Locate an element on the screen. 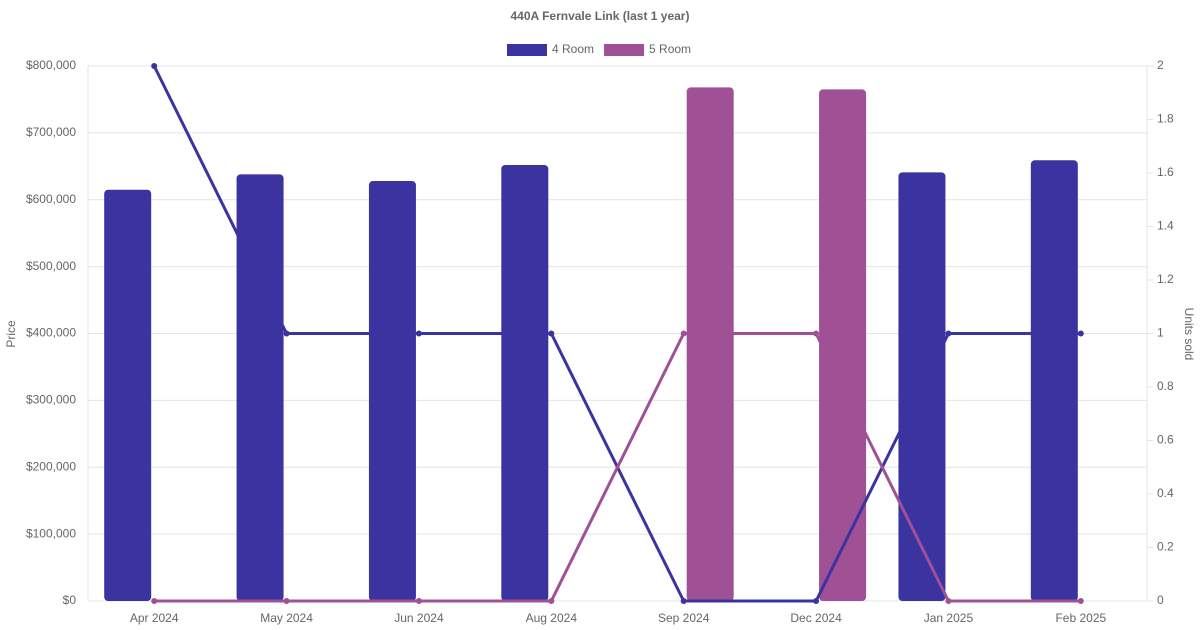 This screenshot has height=630, width=1200. x-tick-label: Dec 2024 is located at coordinates (816, 618).